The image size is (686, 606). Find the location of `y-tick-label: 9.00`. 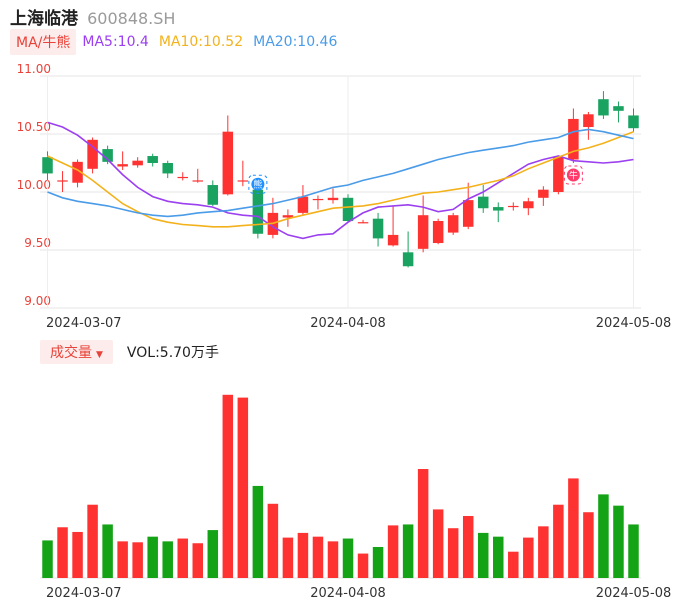

y-tick-label: 9.00 is located at coordinates (37, 301).